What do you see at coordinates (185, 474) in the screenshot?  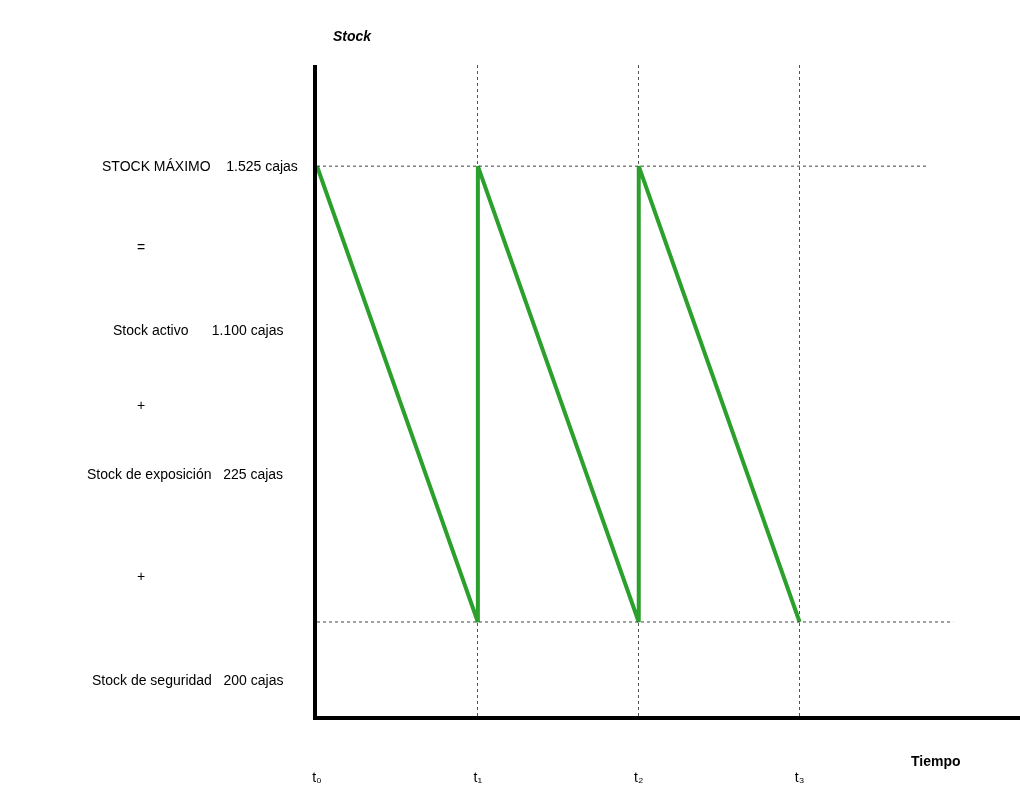 I see `text: Stock de exposición 225 cajas` at bounding box center [185, 474].